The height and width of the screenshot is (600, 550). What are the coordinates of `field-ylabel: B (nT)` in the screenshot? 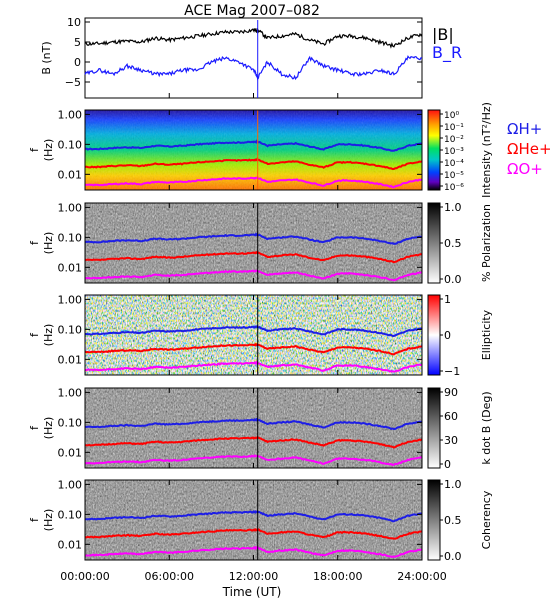 It's located at (46, 57).